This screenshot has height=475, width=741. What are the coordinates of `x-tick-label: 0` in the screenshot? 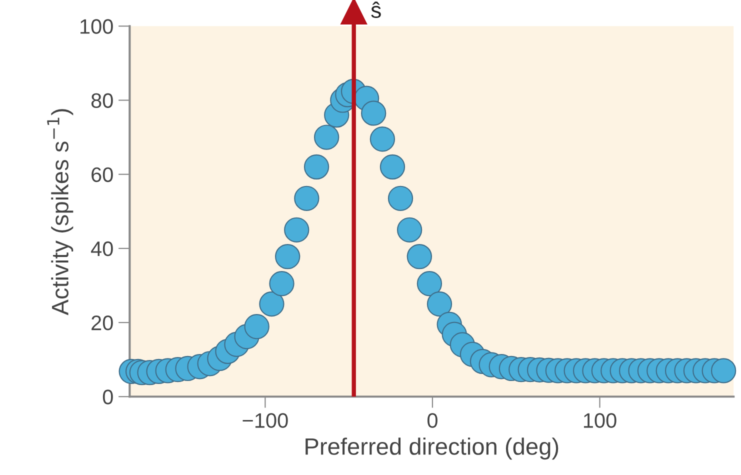 It's located at (432, 420).